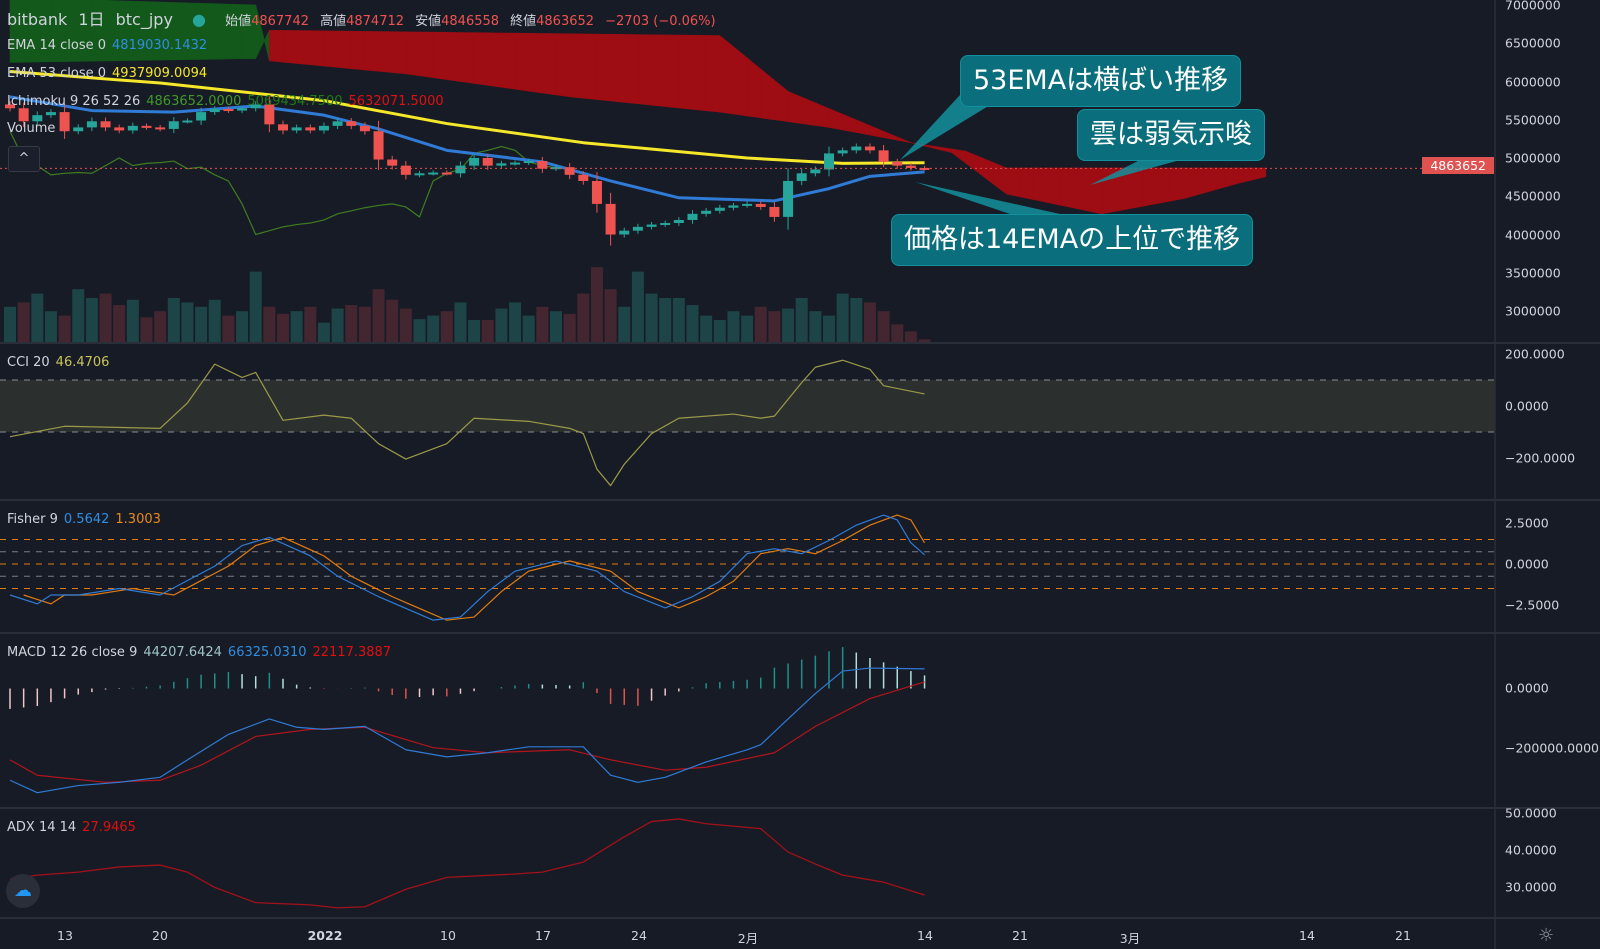  What do you see at coordinates (110, 45) in the screenshot?
I see `legend-ema14: EMA 14 close 0 4819030.1432` at bounding box center [110, 45].